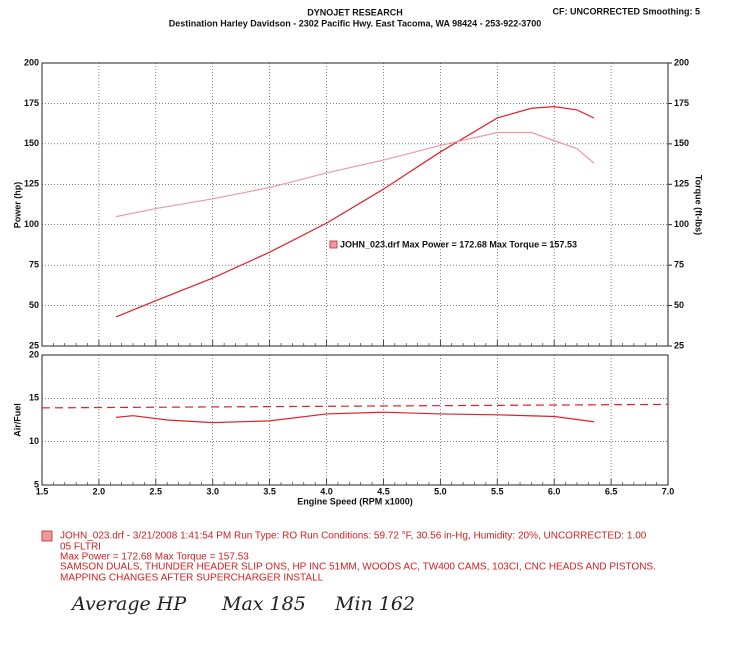  What do you see at coordinates (212, 491) in the screenshot?
I see `x-tick-label: 3.0` at bounding box center [212, 491].